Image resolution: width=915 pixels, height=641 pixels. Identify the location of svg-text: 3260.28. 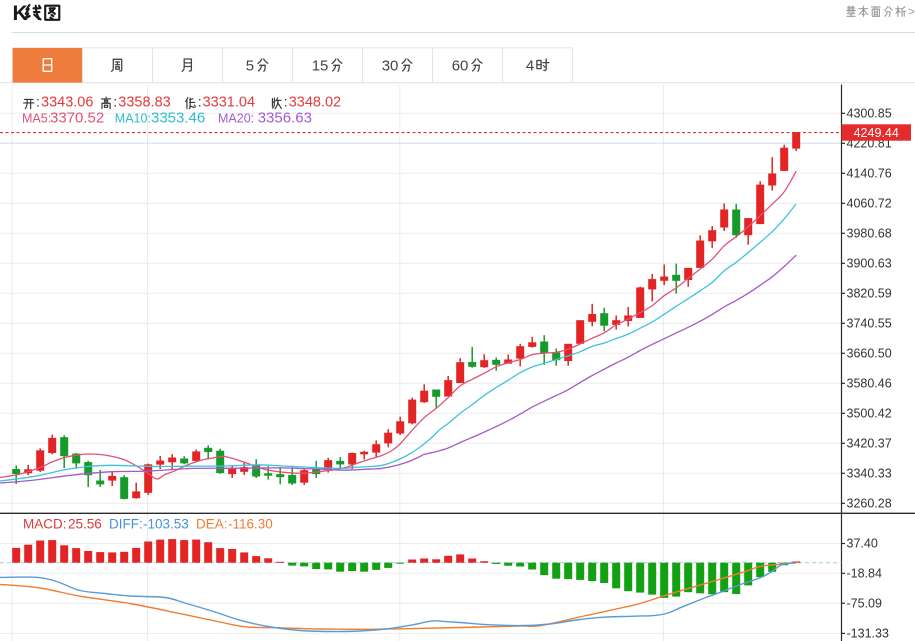
(869, 504).